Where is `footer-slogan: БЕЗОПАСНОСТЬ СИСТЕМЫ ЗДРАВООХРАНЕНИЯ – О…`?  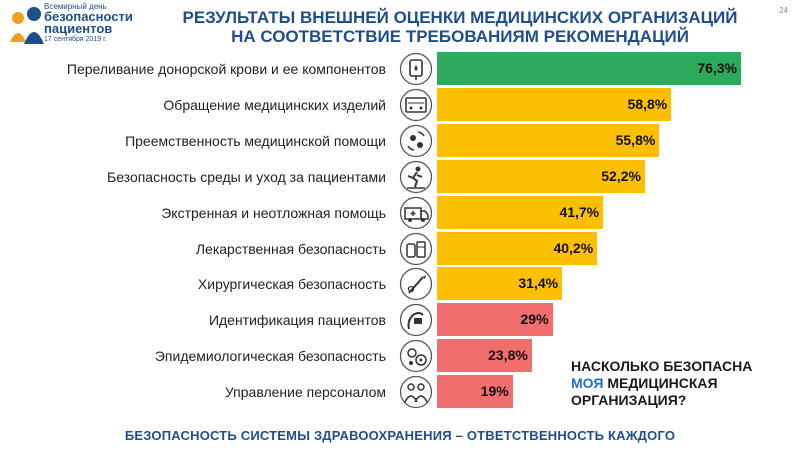 footer-slogan: БЕЗОПАСНОСТЬ СИСТЕМЫ ЗДРАВООХРАНЕНИЯ – О… is located at coordinates (400, 435).